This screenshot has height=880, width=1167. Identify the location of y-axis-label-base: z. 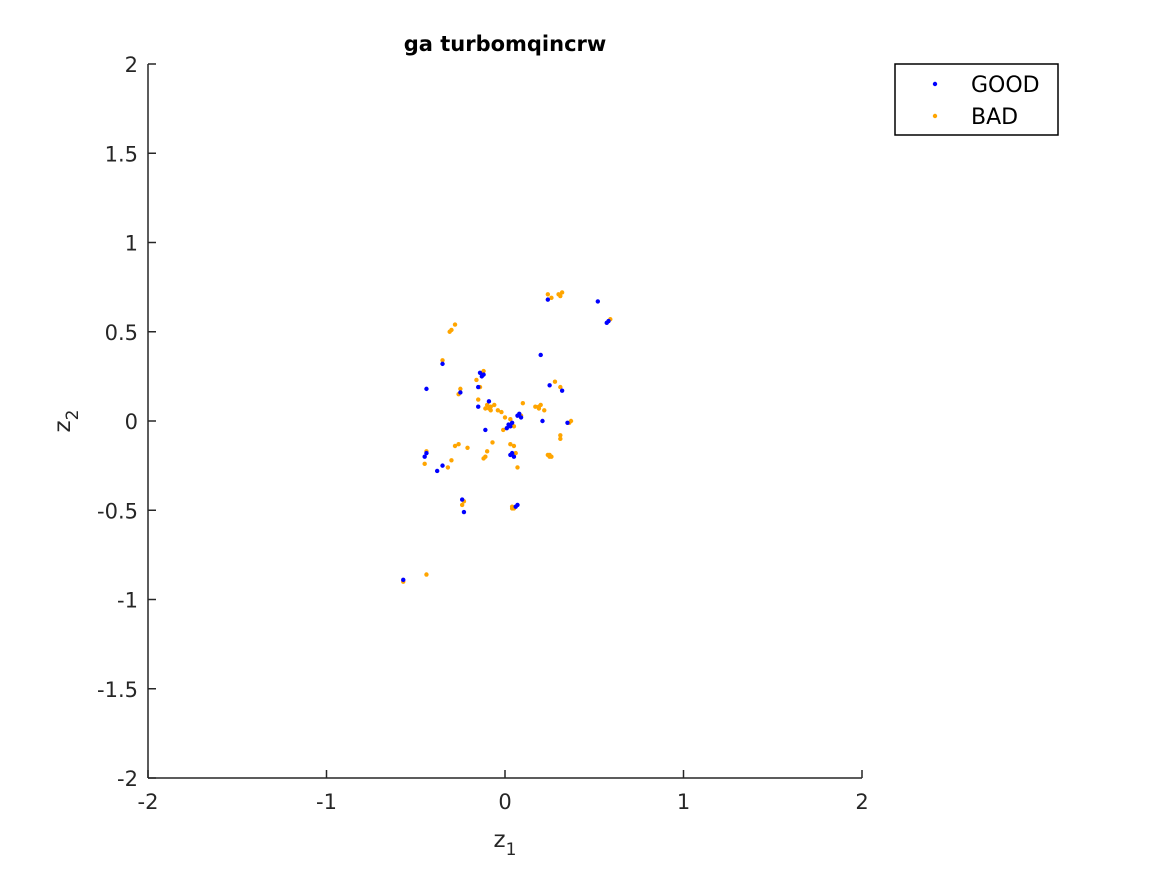
(63, 426).